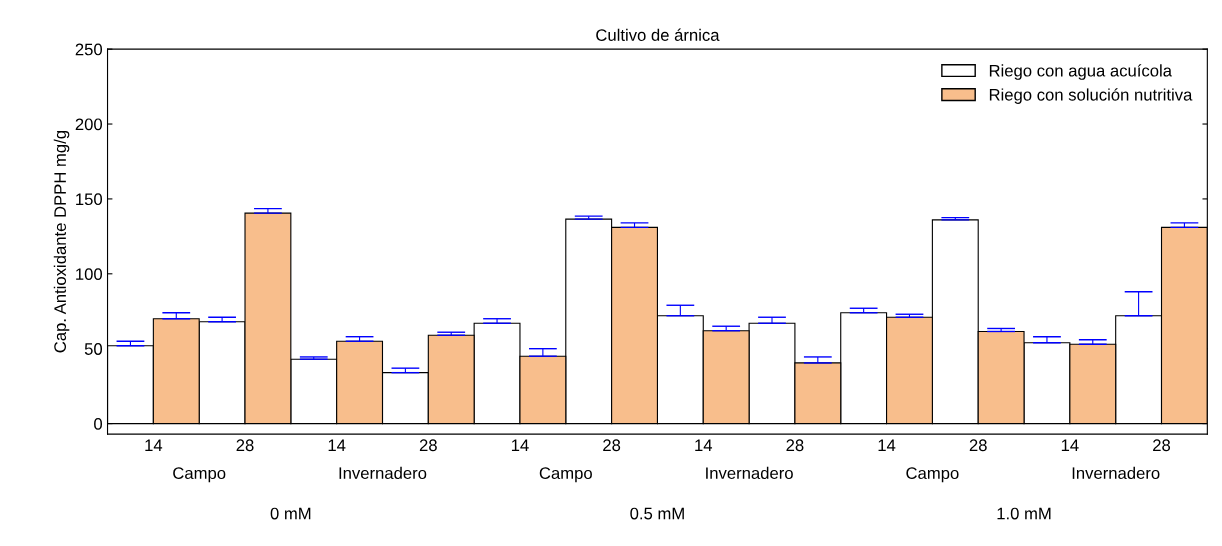 This screenshot has width=1222, height=546. What do you see at coordinates (657, 513) in the screenshot?
I see `text: 0.5 mM` at bounding box center [657, 513].